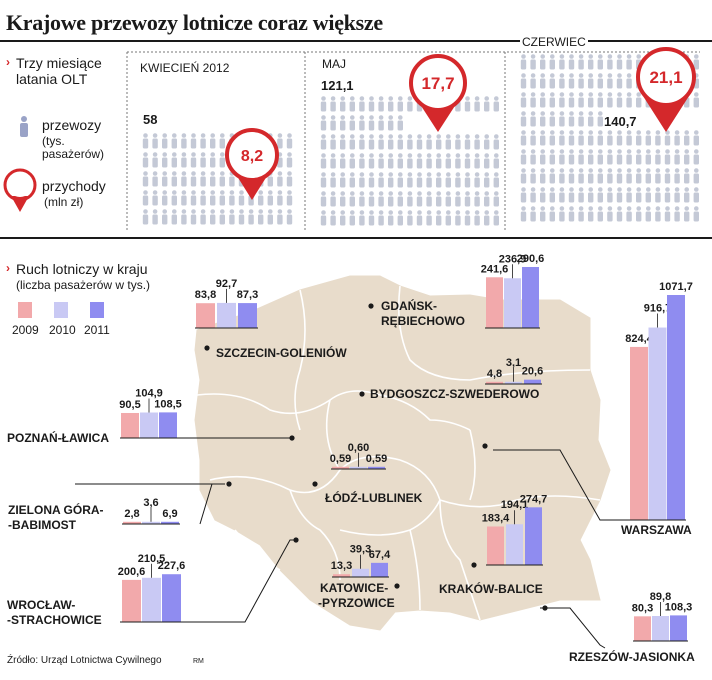 Image resolution: width=712 pixels, height=680 pixels. Describe the element at coordinates (194, 22) in the screenshot. I see `page-title: Krajowe przewozy lotnicze coraz większe` at that location.